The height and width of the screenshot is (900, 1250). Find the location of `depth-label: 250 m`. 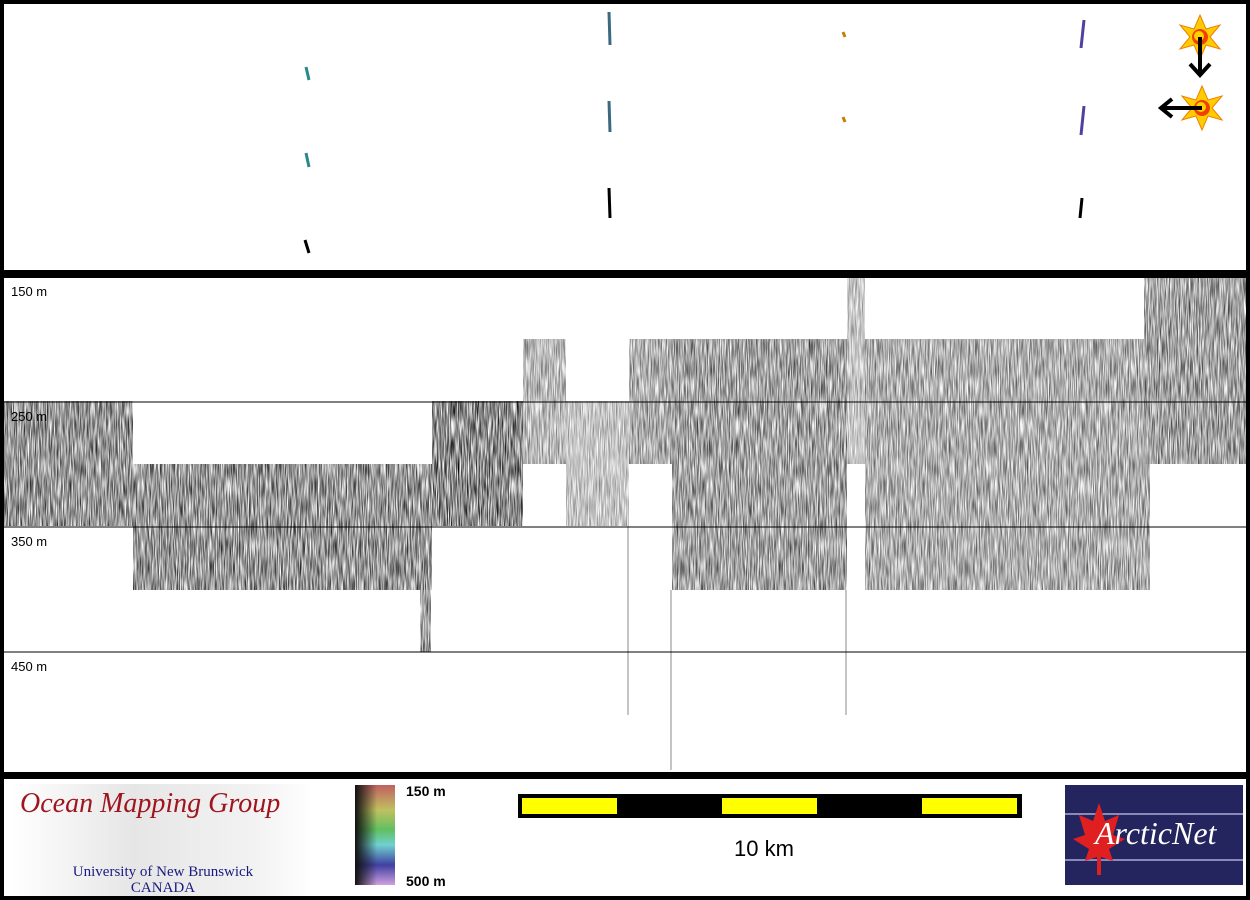

depth-label: 250 m is located at coordinates (29, 416).